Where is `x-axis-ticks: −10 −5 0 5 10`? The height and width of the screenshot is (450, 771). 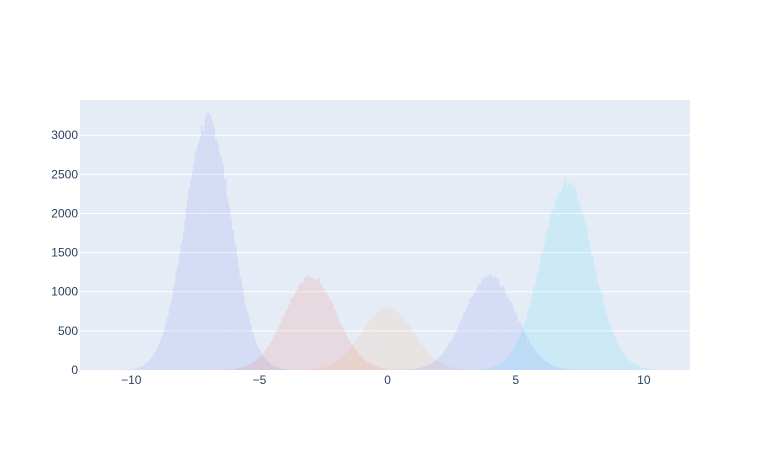 x-axis-ticks: −10 −5 0 5 10 is located at coordinates (386, 380).